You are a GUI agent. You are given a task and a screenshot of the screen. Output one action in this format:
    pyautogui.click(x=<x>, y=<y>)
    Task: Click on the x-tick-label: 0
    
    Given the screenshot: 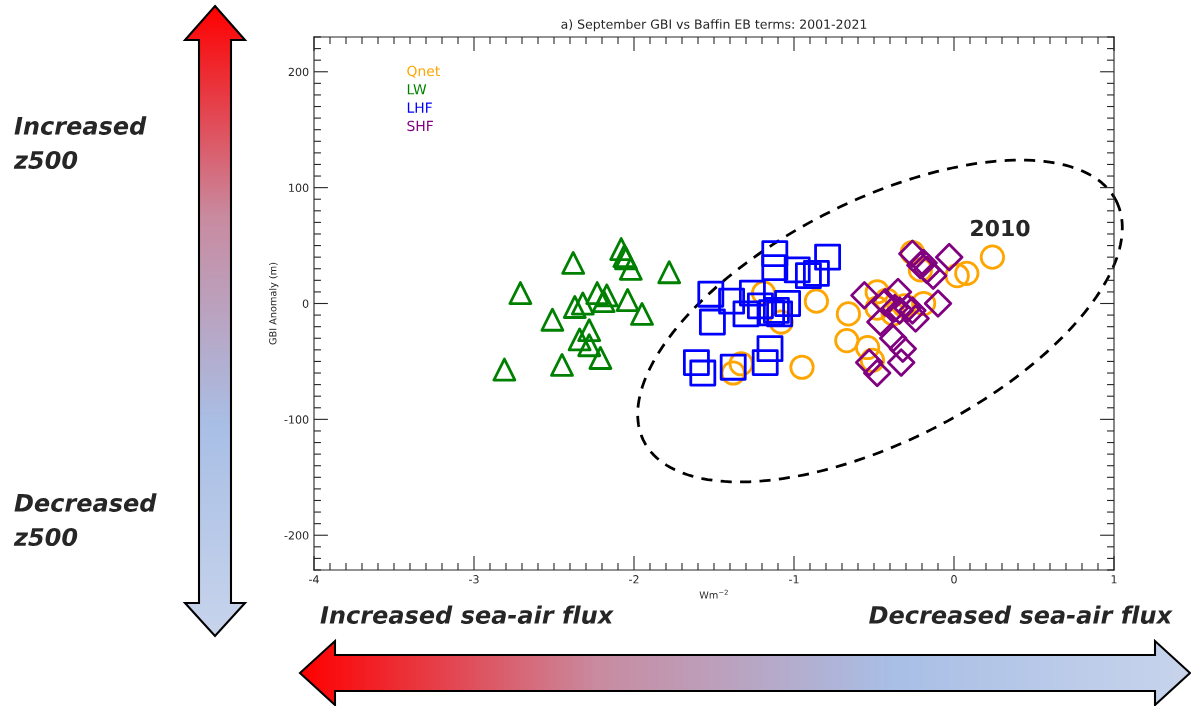 What is the action you would take?
    pyautogui.click(x=954, y=579)
    